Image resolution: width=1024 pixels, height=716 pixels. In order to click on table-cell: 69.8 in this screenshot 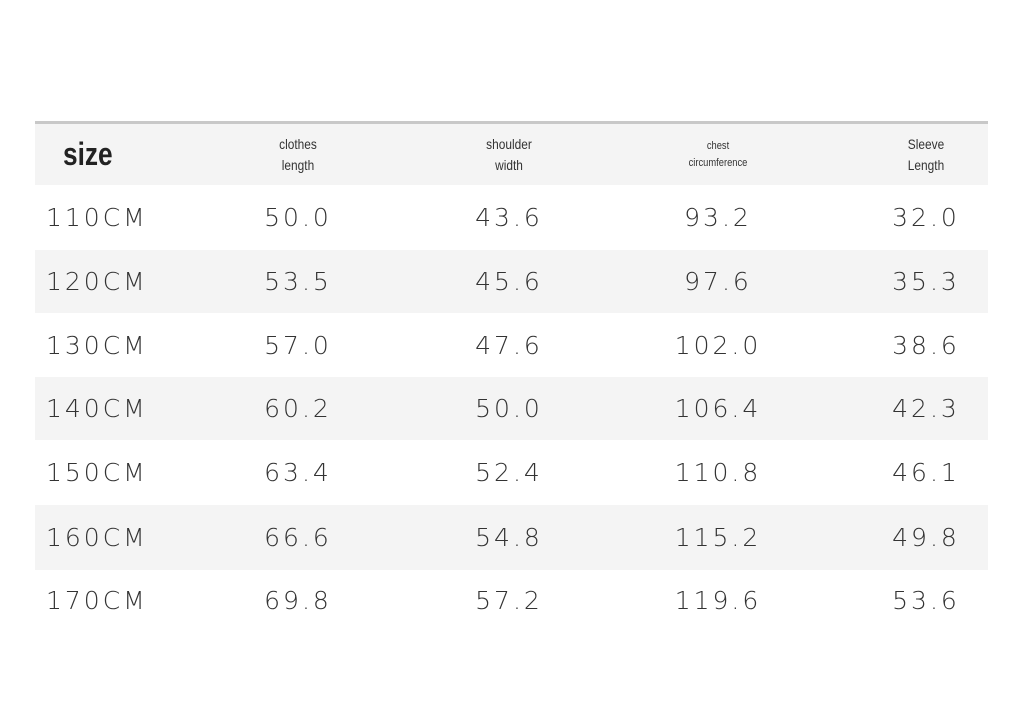, I will do `click(298, 600)`.